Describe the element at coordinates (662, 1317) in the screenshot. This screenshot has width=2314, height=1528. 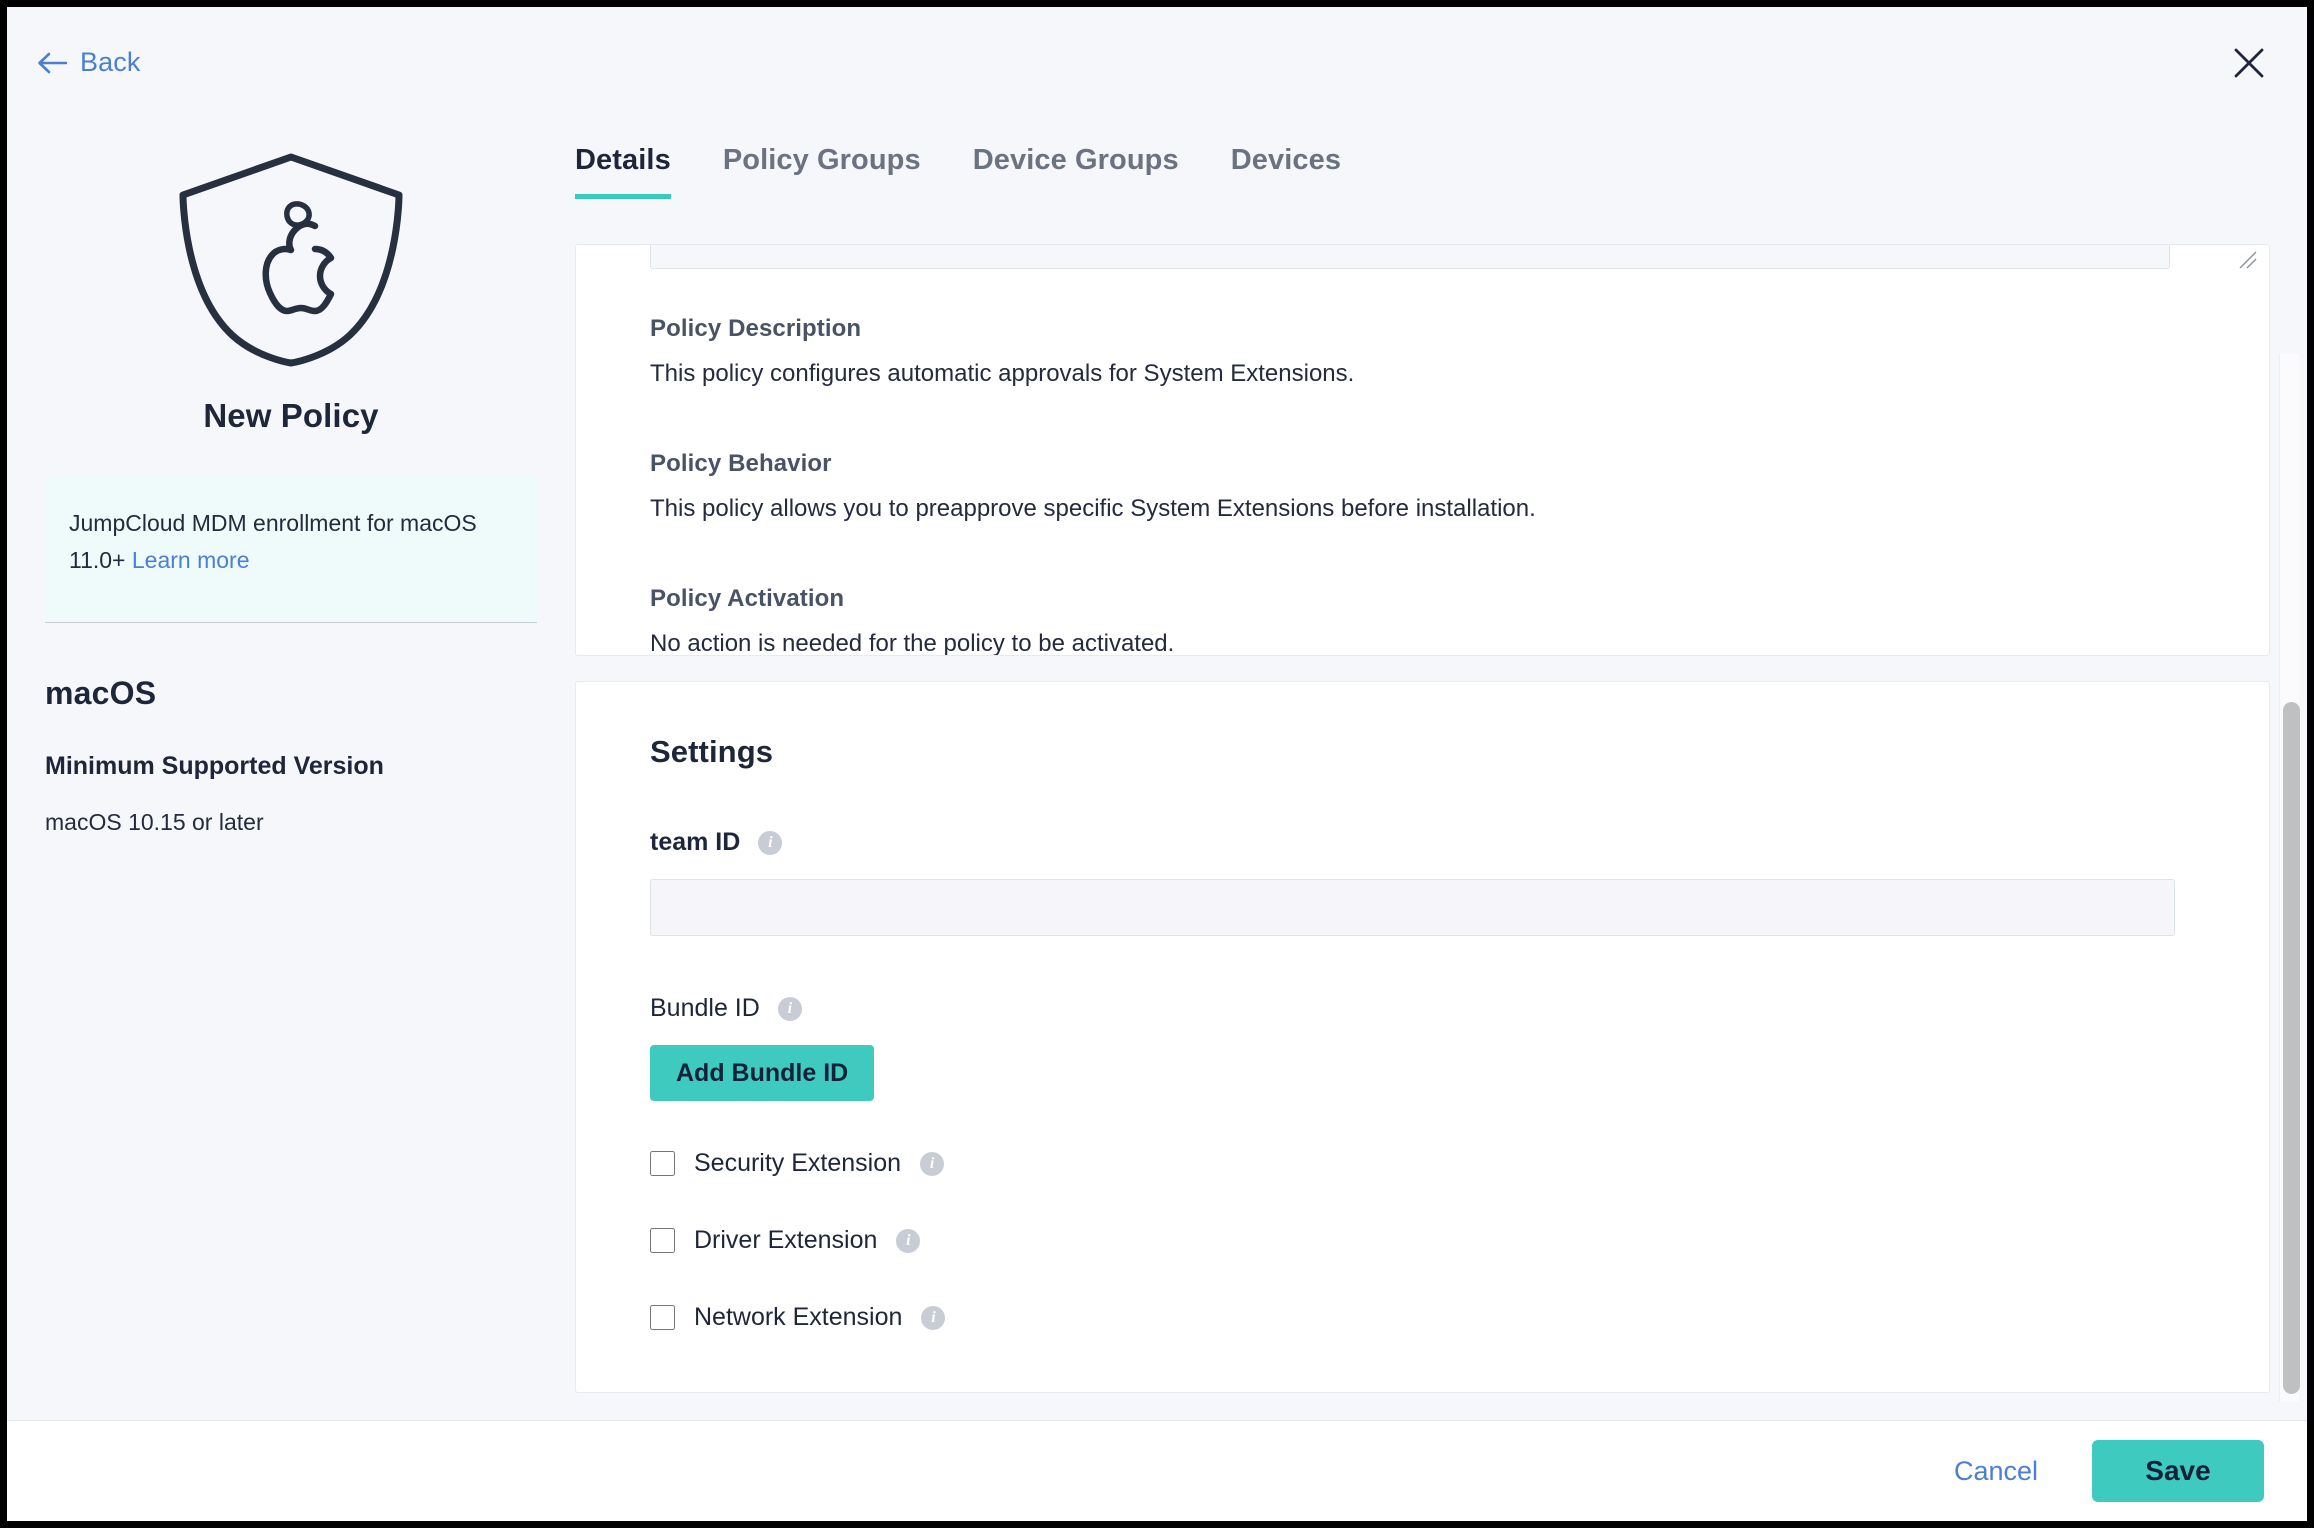
I see `network-extension-checkbox` at that location.